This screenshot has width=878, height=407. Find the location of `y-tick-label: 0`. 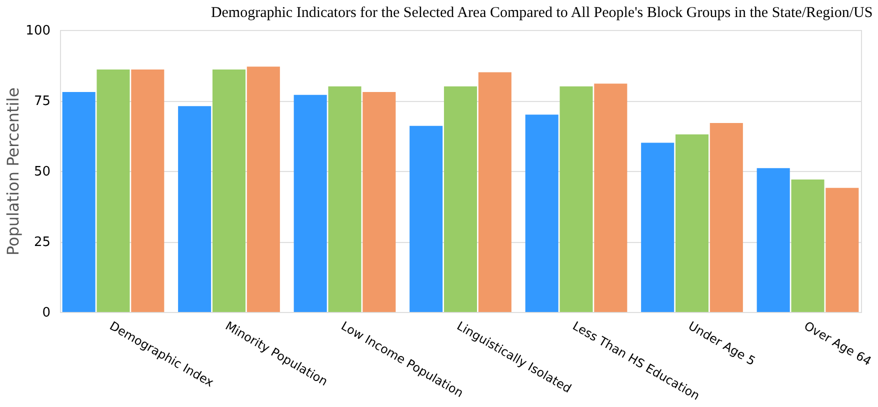

y-tick-label: 0 is located at coordinates (46, 313).